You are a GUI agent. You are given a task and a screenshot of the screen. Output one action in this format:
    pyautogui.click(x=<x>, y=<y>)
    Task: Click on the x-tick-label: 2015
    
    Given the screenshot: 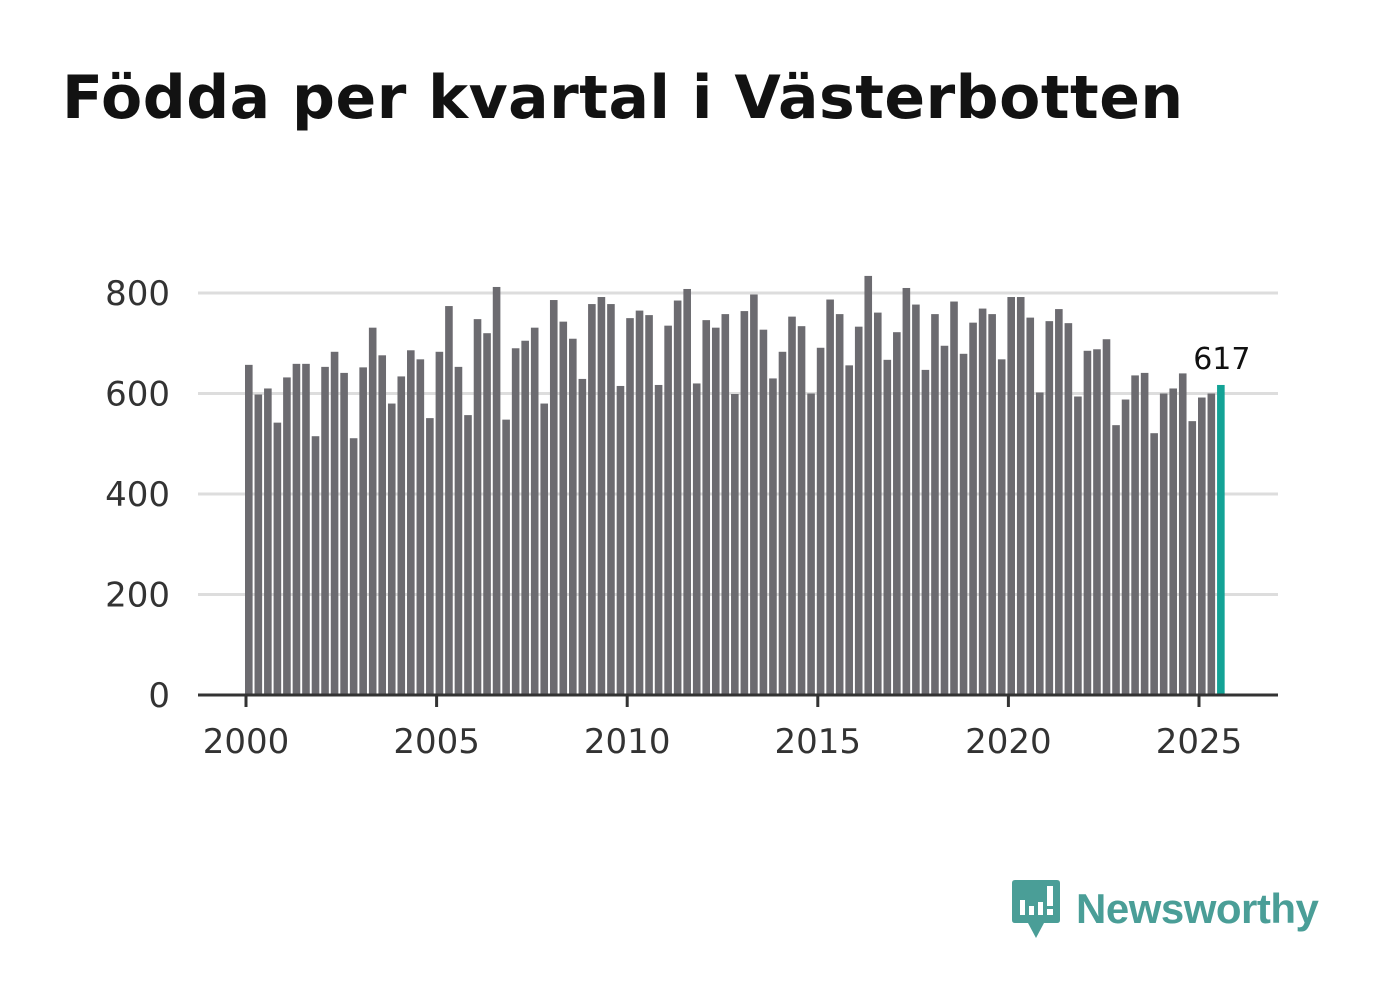 What is the action you would take?
    pyautogui.click(x=818, y=742)
    